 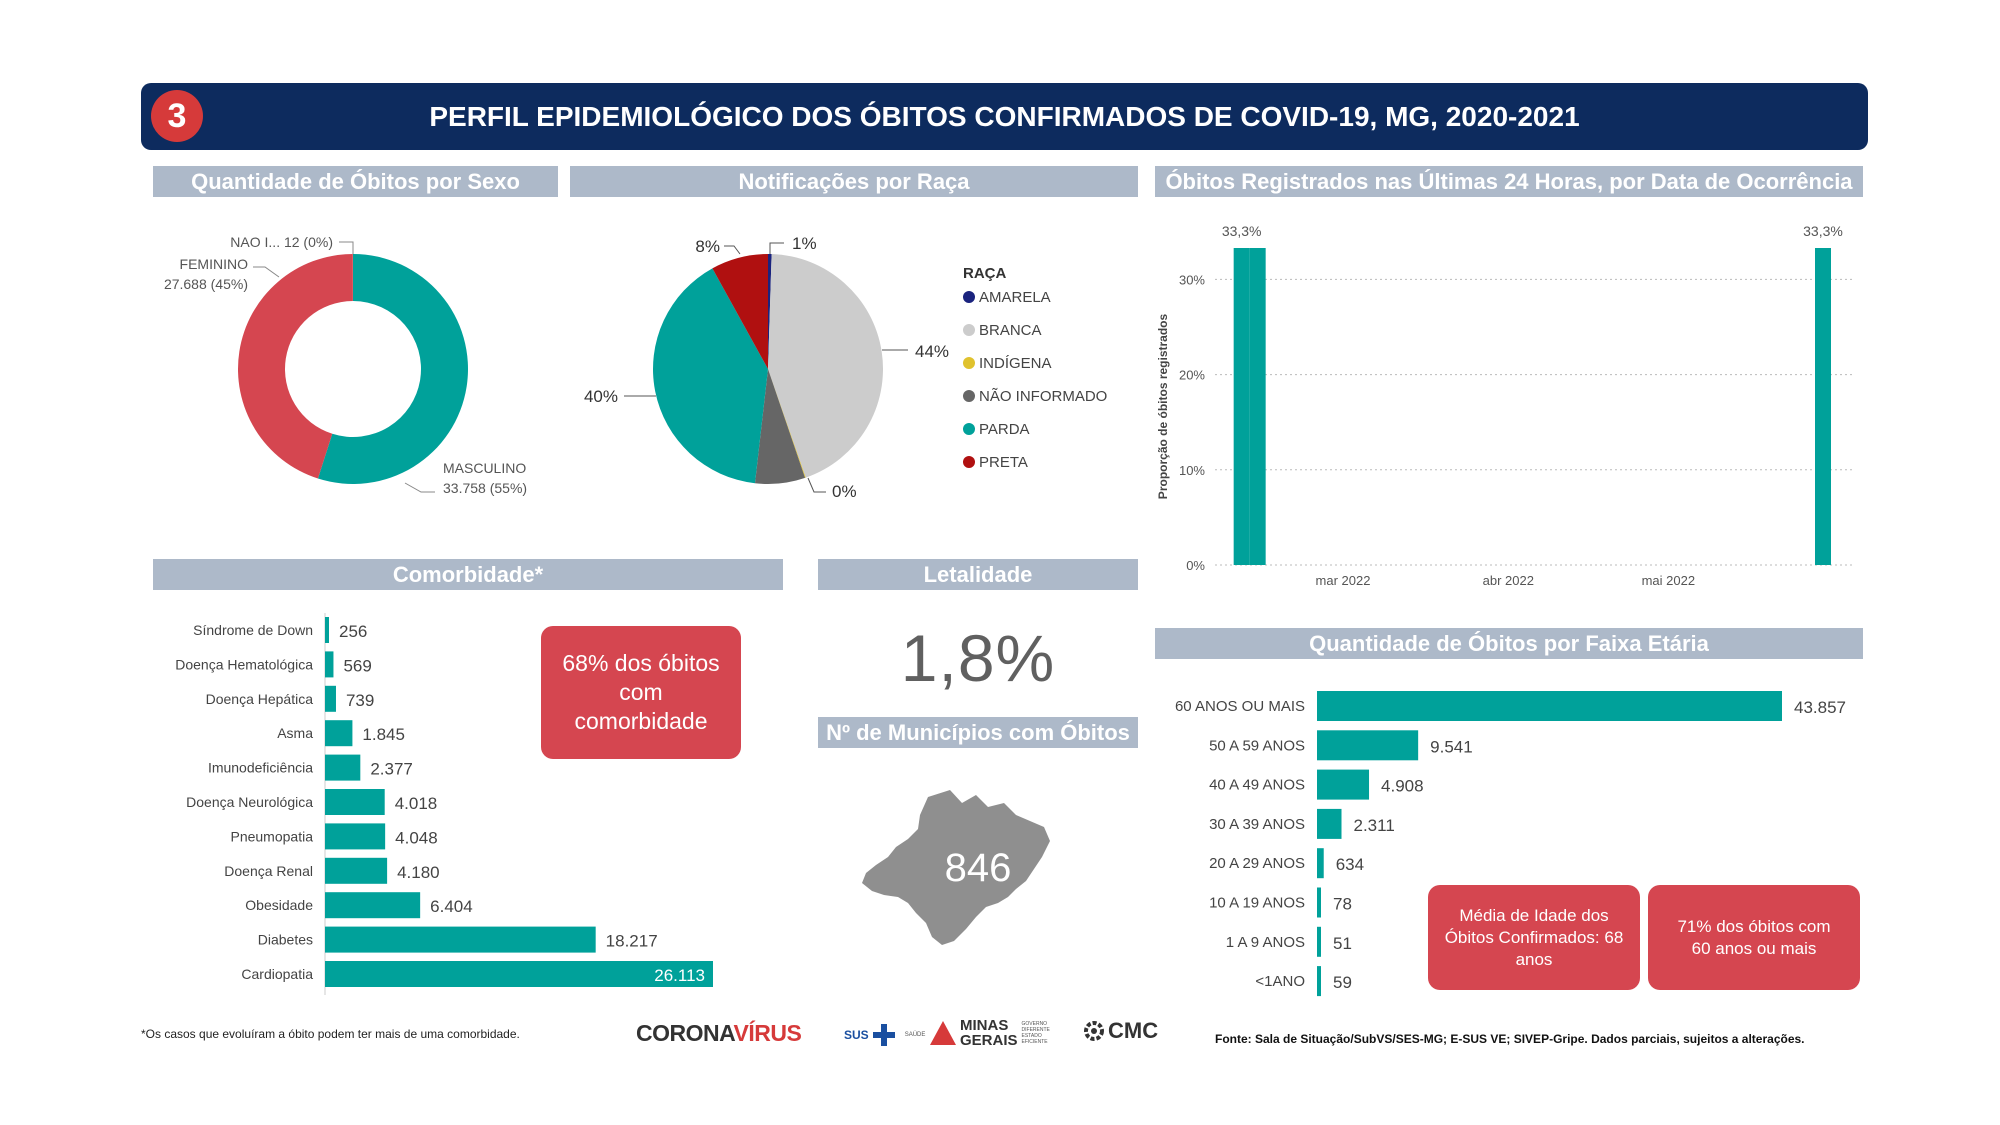 What do you see at coordinates (373, 905) in the screenshot?
I see `bar-obesidade` at bounding box center [373, 905].